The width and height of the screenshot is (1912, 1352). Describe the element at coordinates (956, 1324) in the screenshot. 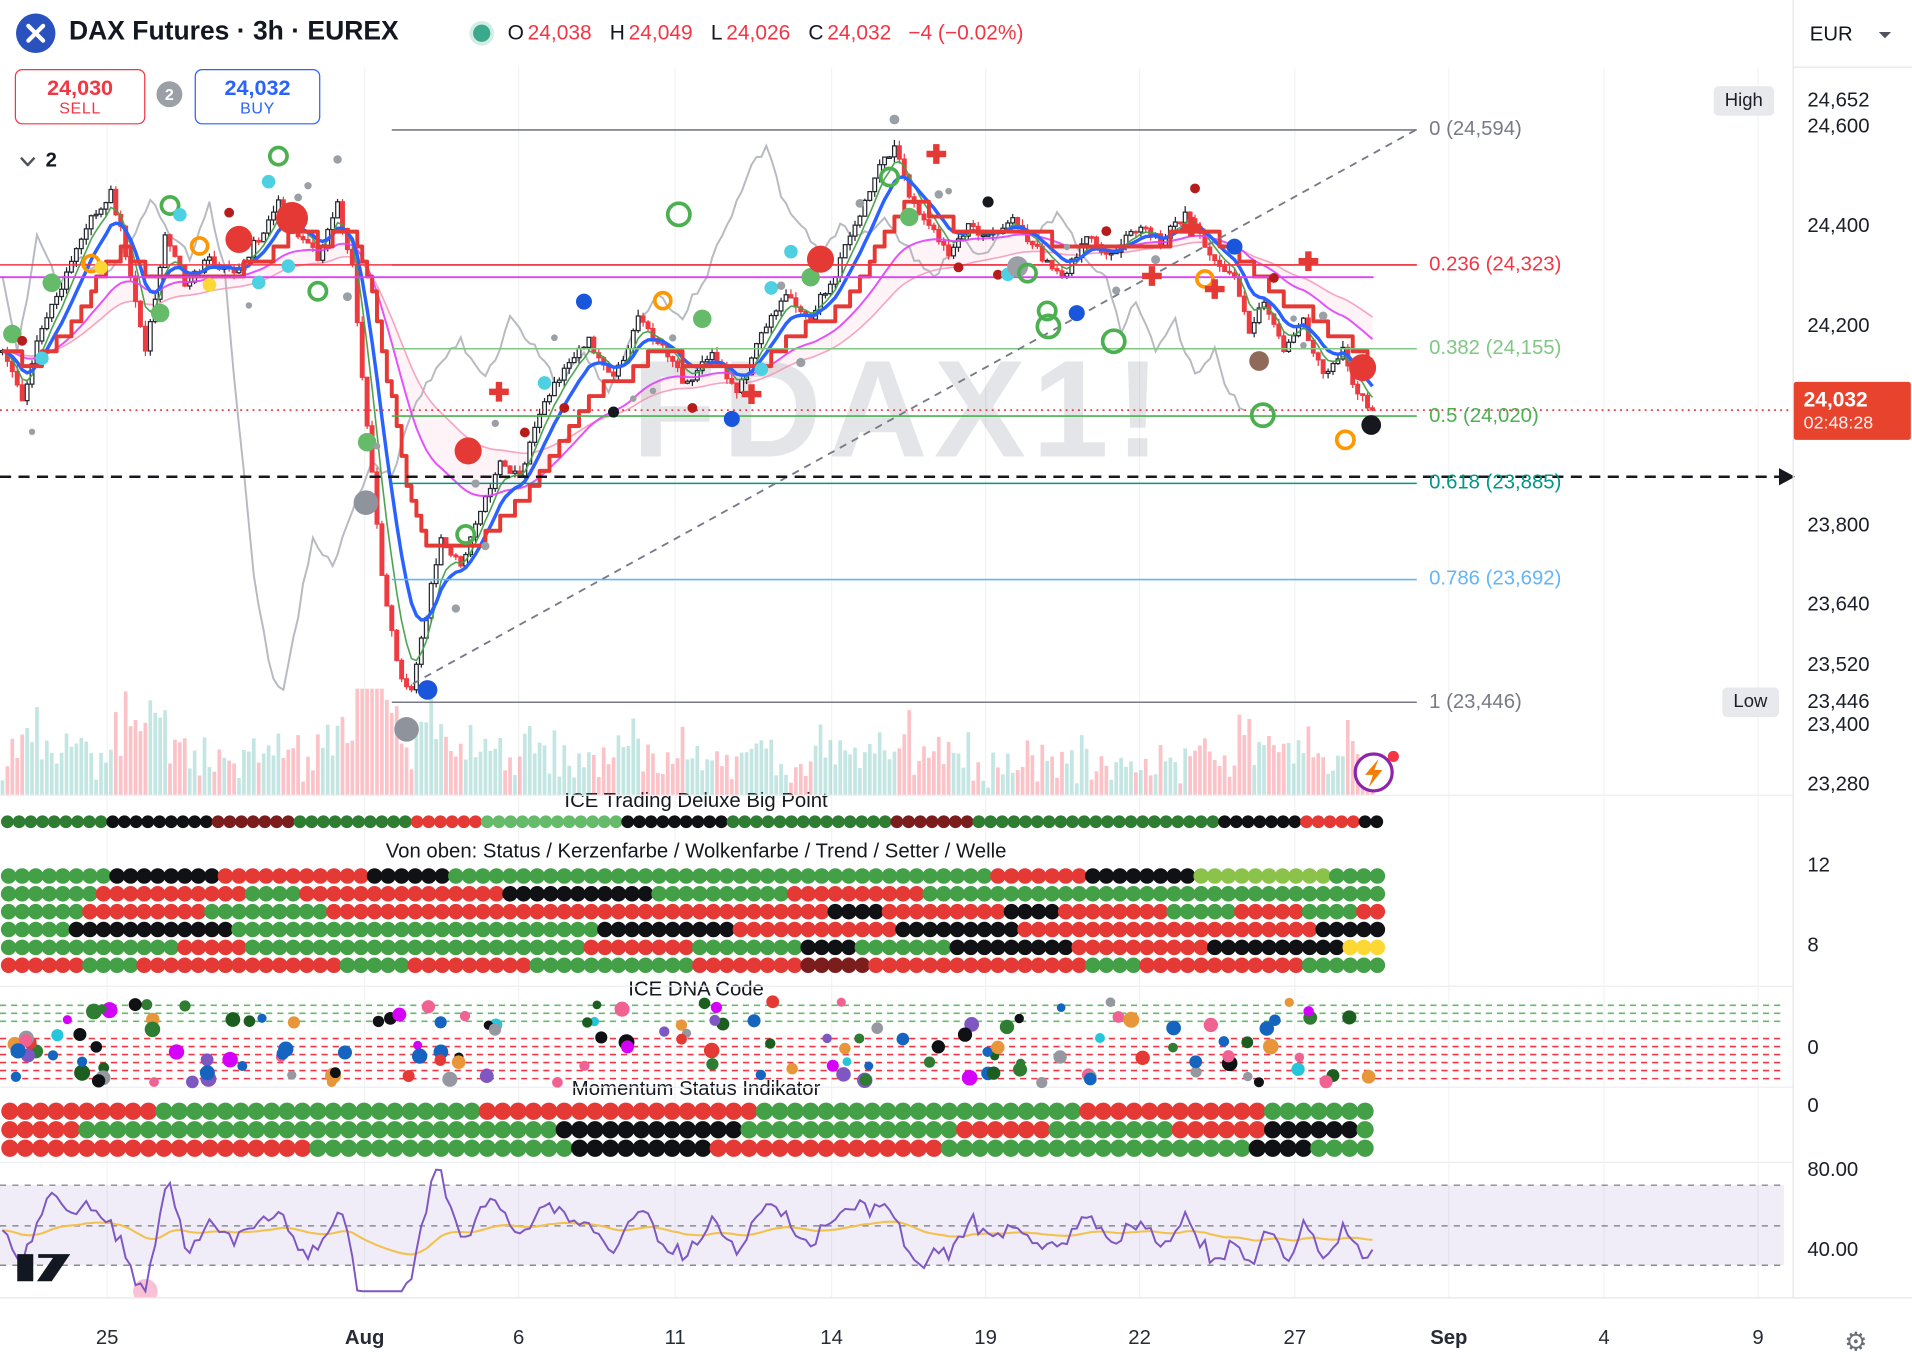

I see `time-axis` at that location.